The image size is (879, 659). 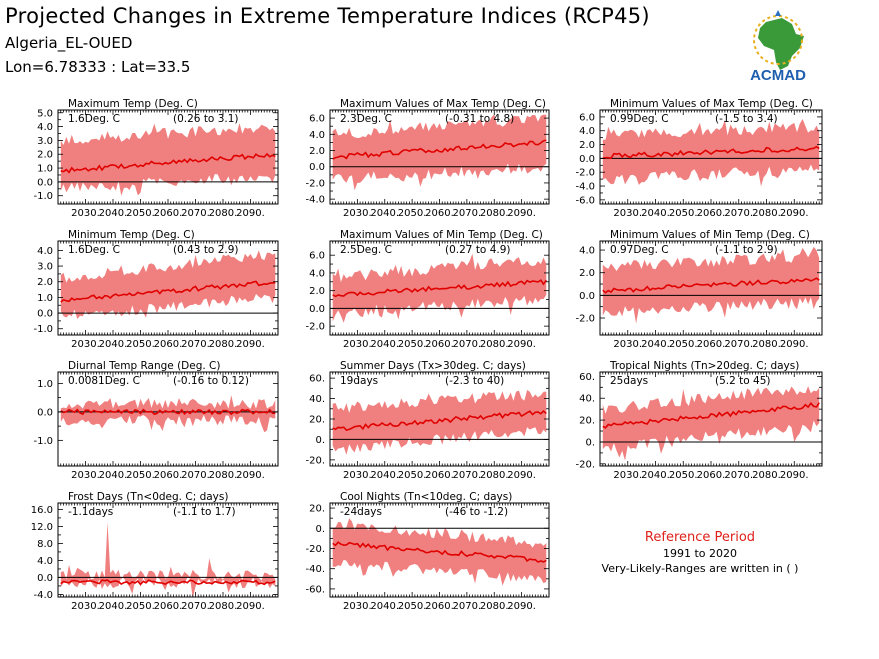 What do you see at coordinates (639, 250) in the screenshot?
I see `change-value: 0.97Deg. C` at bounding box center [639, 250].